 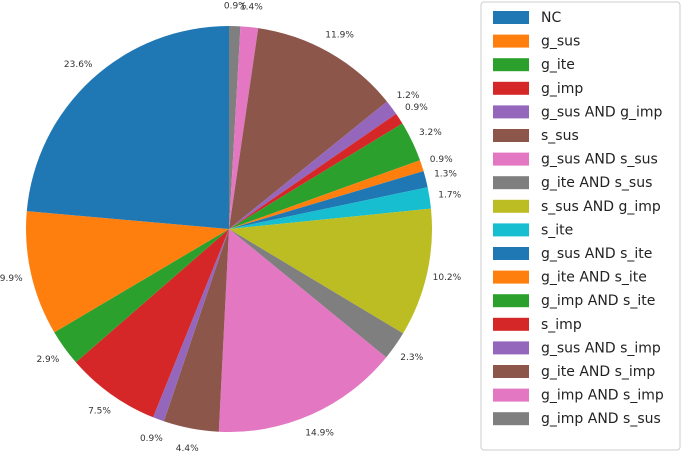 I want to click on pie-slice-g_sus-and-s_ite, so click(x=328, y=200).